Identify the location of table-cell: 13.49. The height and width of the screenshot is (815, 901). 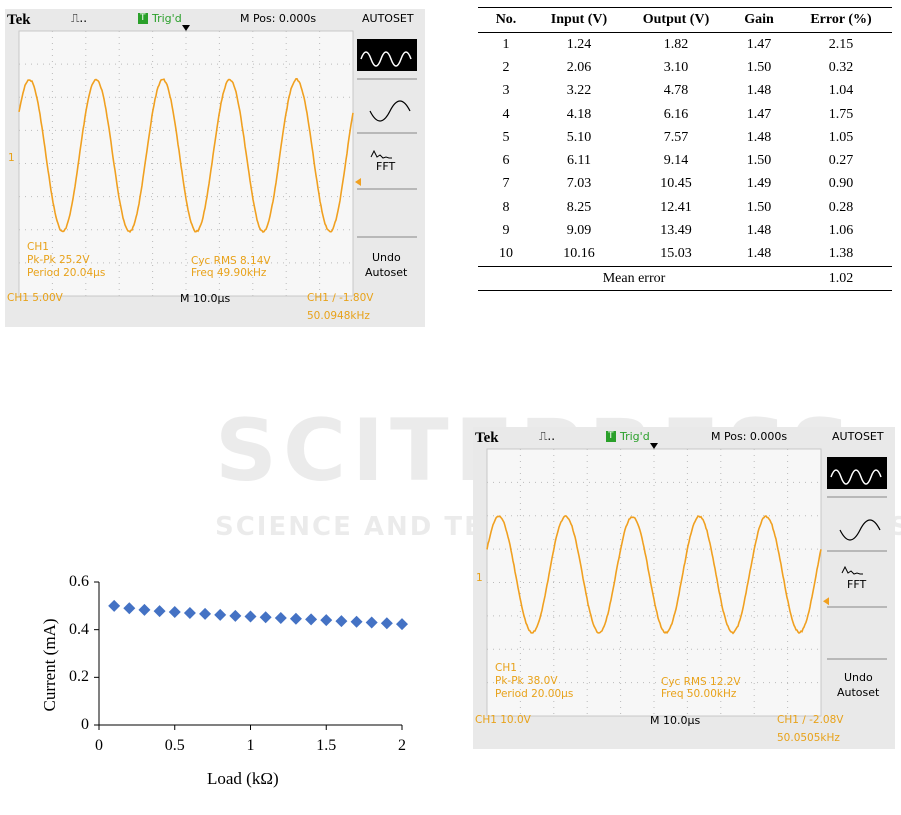
(676, 230).